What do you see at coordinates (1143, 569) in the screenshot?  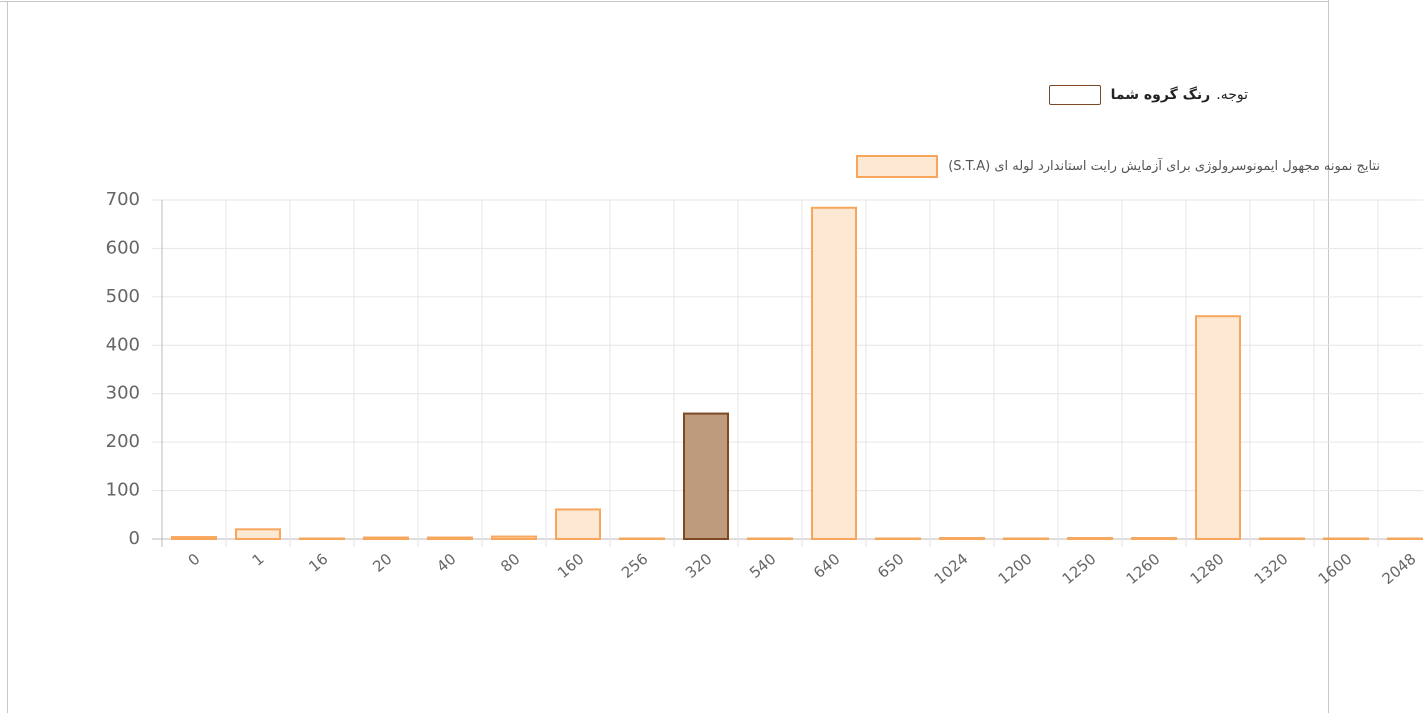 I see `x-tick-label: 1260` at bounding box center [1143, 569].